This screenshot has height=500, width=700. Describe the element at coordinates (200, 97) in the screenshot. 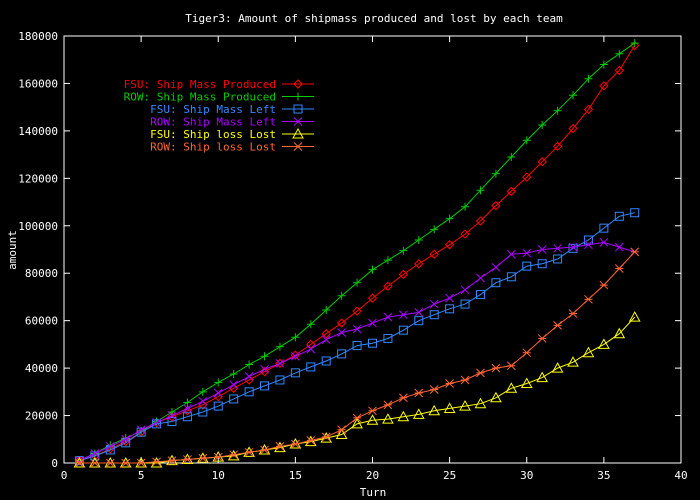

I see `legend-label: ROW: Ship Mass Produced` at that location.